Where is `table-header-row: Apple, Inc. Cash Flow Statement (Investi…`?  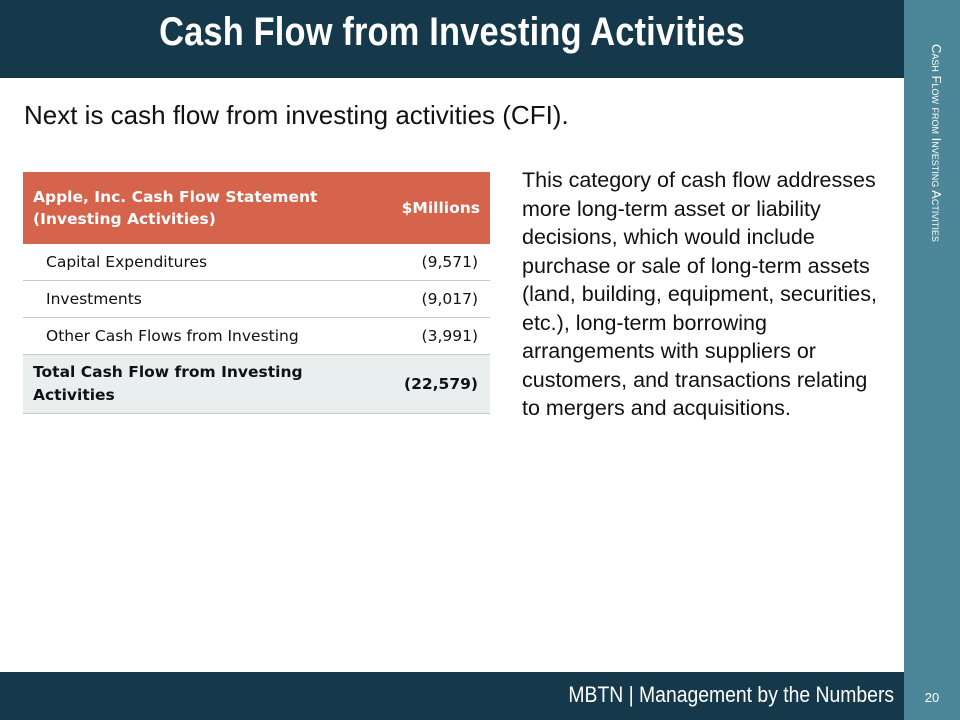 table-header-row: Apple, Inc. Cash Flow Statement (Investi… is located at coordinates (256, 208).